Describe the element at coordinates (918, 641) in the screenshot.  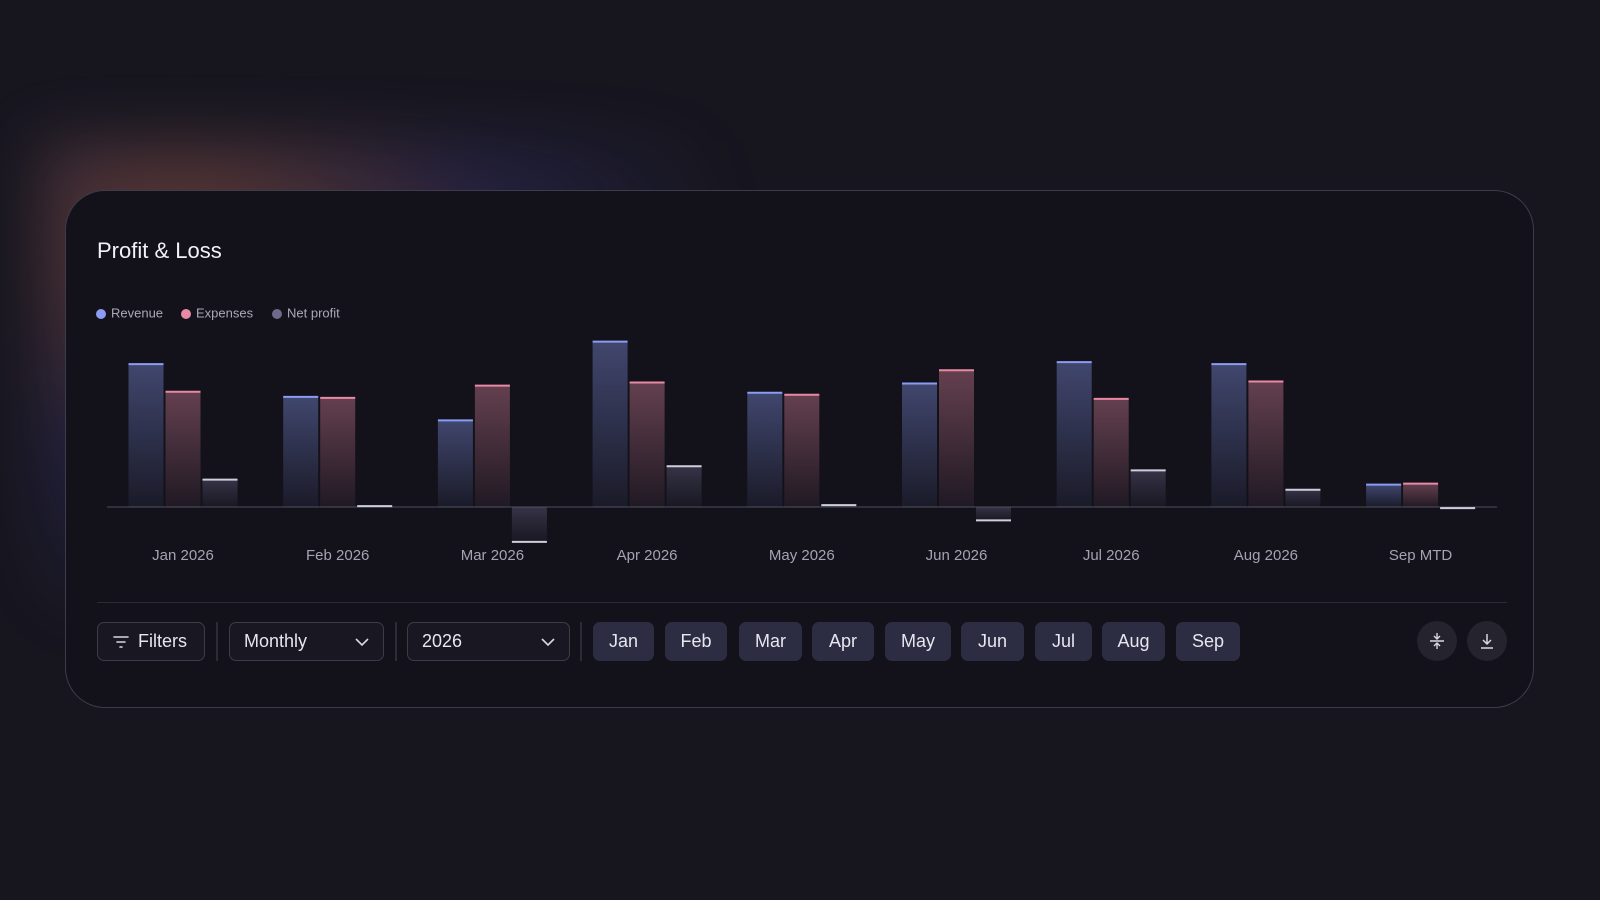
I see `month-button: May` at that location.